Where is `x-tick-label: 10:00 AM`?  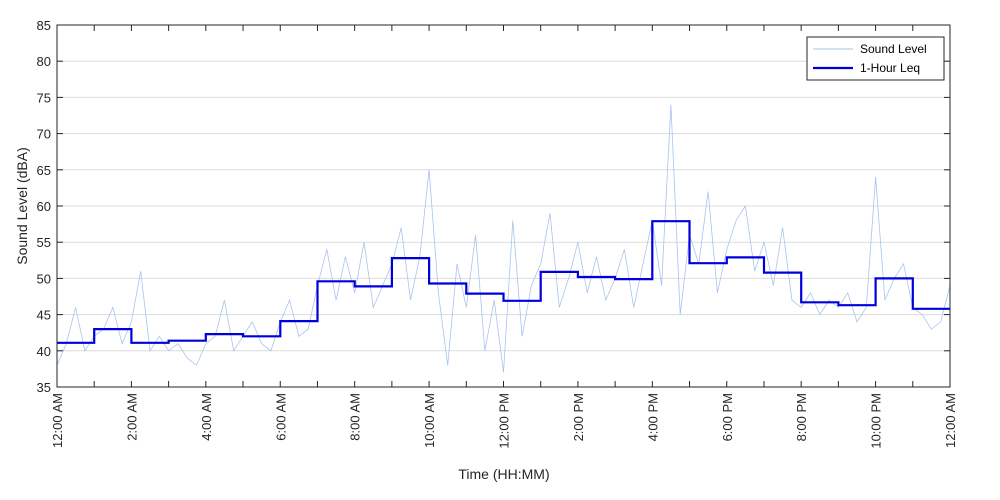
x-tick-label: 10:00 AM is located at coordinates (429, 420).